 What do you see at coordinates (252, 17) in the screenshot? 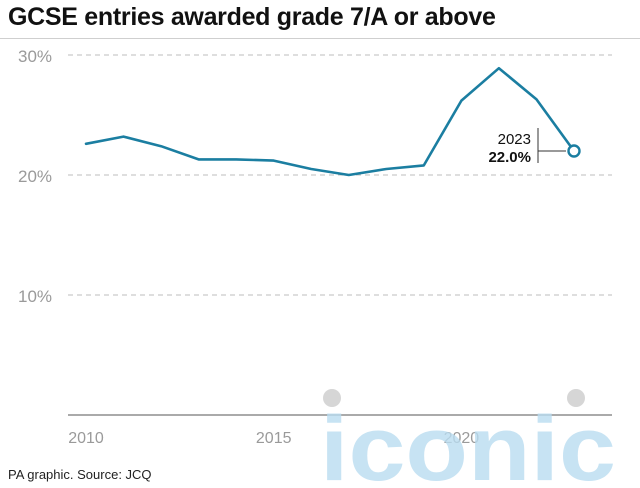
I see `chart-title: GCSE entries awarded grade 7/A or above` at bounding box center [252, 17].